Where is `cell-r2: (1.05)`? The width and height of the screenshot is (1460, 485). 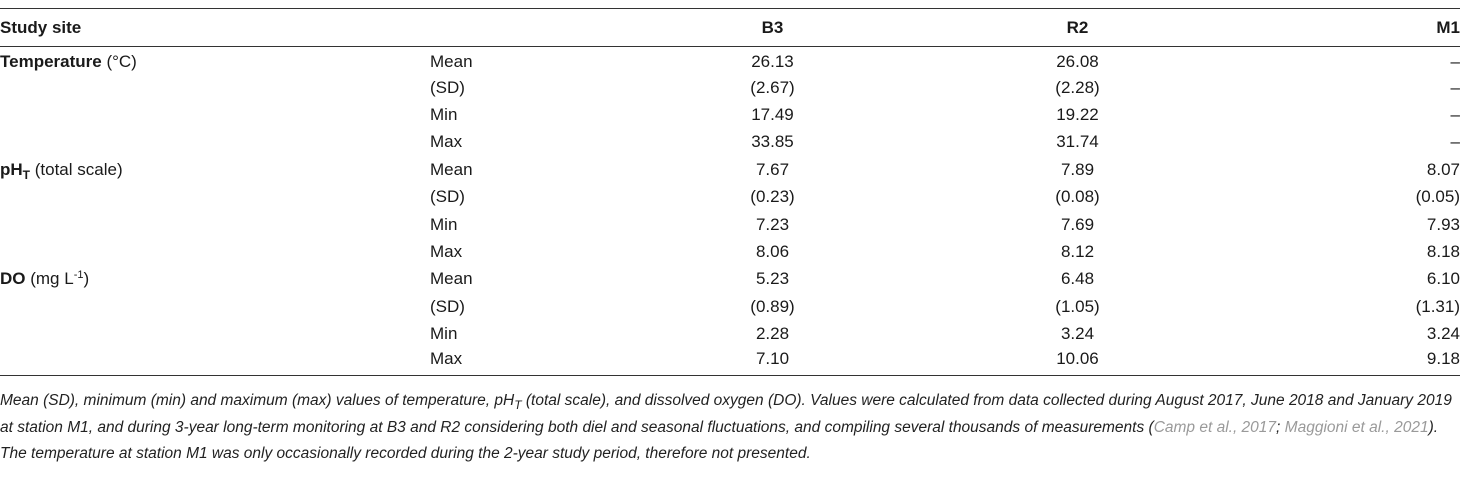 cell-r2: (1.05) is located at coordinates (1077, 306).